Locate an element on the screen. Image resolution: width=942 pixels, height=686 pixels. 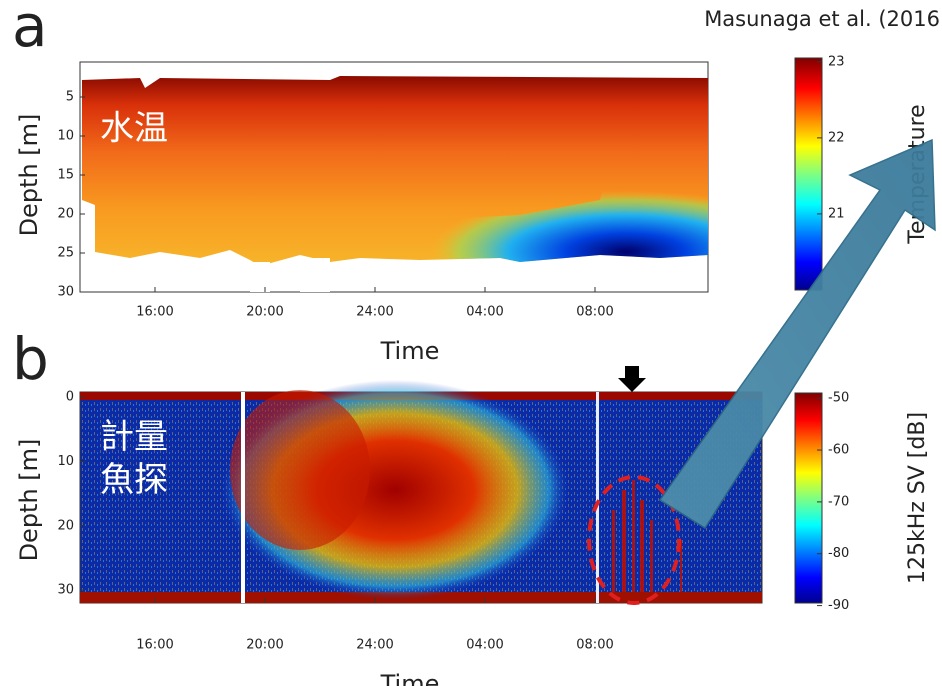
colorbar-tick-label: -60 is located at coordinates (838, 450).